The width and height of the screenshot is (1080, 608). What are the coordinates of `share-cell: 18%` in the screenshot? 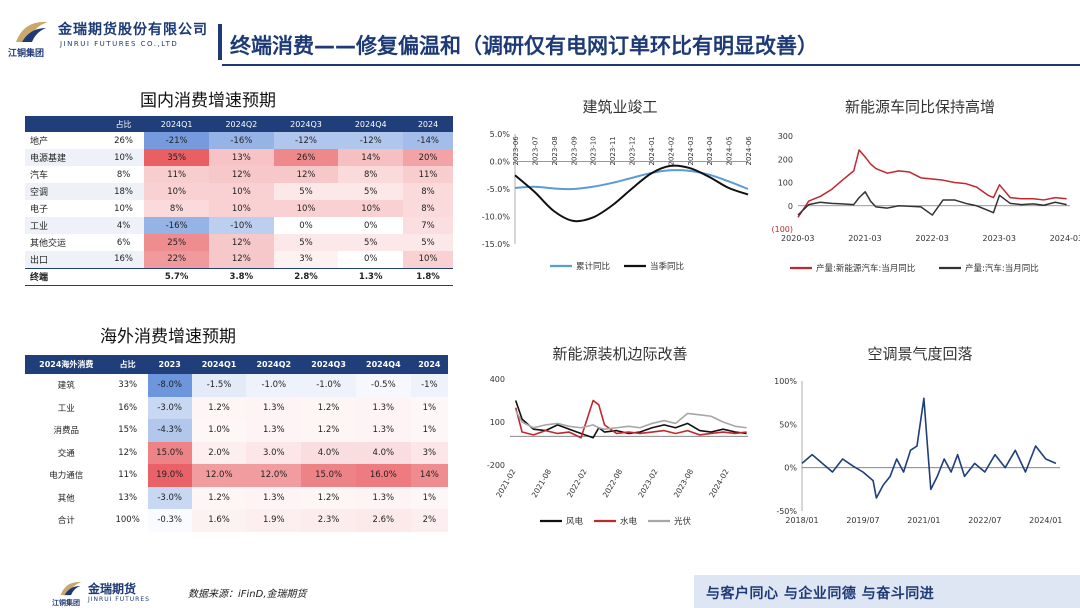 It's located at (123, 191).